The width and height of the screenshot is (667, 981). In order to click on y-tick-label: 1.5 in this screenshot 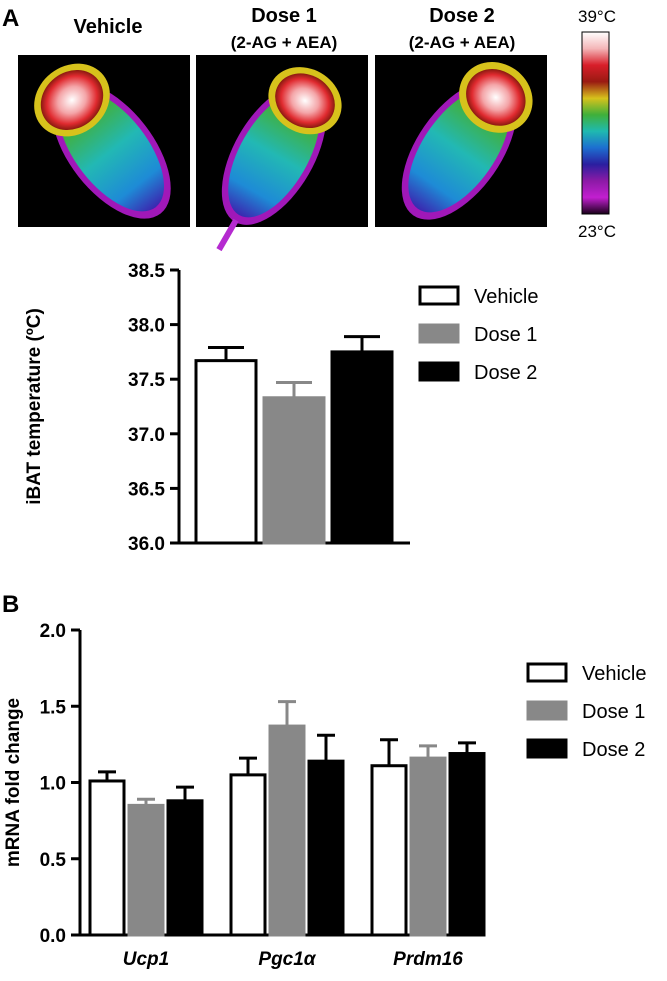, I will do `click(53, 707)`.